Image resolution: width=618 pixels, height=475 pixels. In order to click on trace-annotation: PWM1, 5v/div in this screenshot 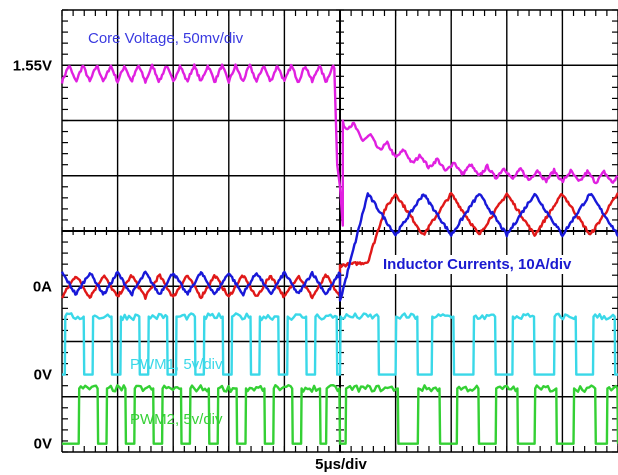, I will do `click(176, 364)`.